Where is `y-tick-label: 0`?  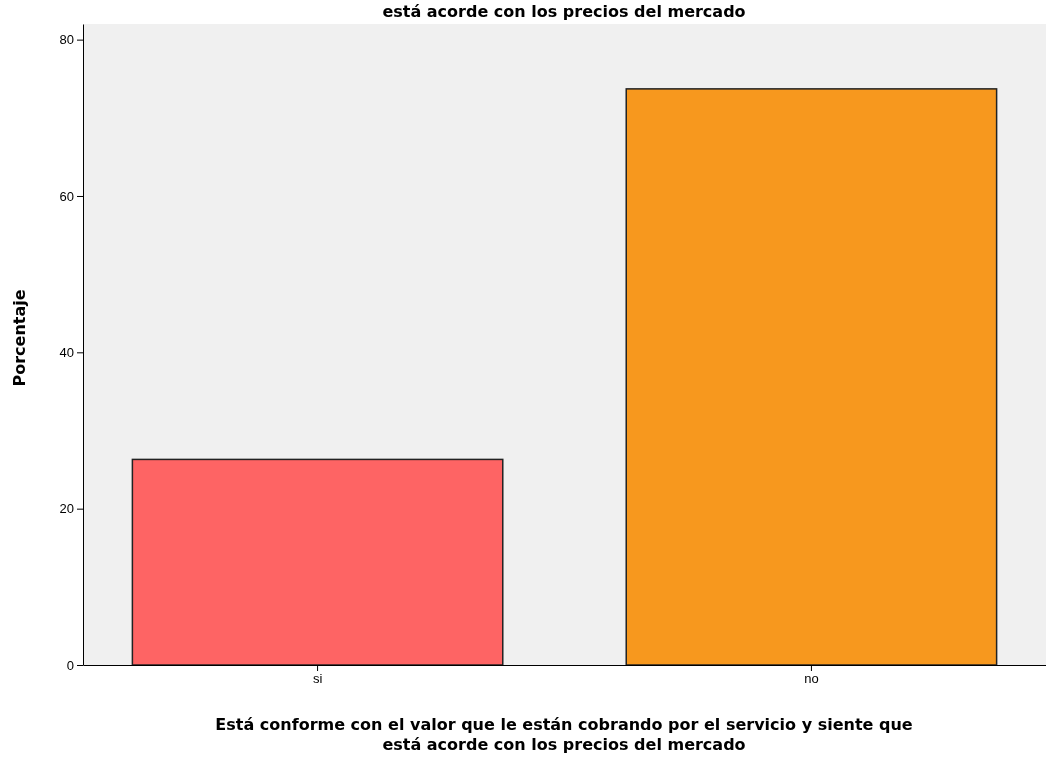 y-tick-label: 0 is located at coordinates (70, 665).